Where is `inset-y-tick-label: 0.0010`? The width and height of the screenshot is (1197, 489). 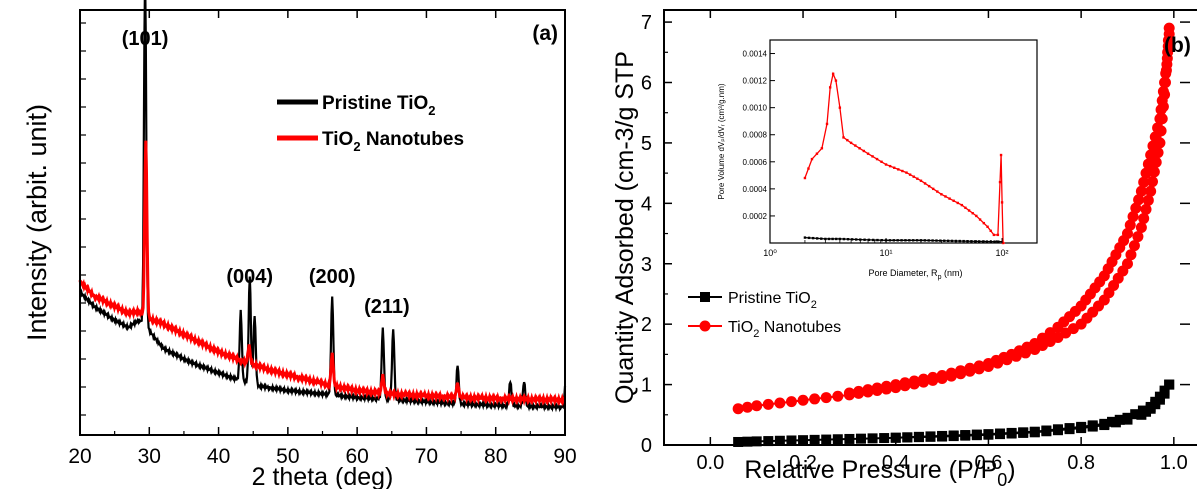
inset-y-tick-label: 0.0010 is located at coordinates (755, 108).